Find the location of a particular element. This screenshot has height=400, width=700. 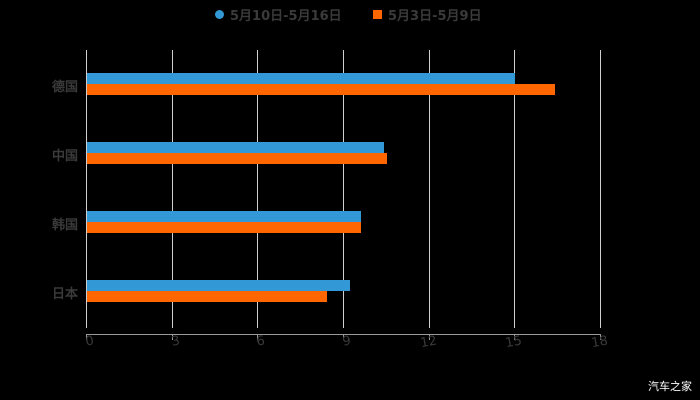

legend-item-series-2: 5月3日-5月9日 is located at coordinates (427, 14).